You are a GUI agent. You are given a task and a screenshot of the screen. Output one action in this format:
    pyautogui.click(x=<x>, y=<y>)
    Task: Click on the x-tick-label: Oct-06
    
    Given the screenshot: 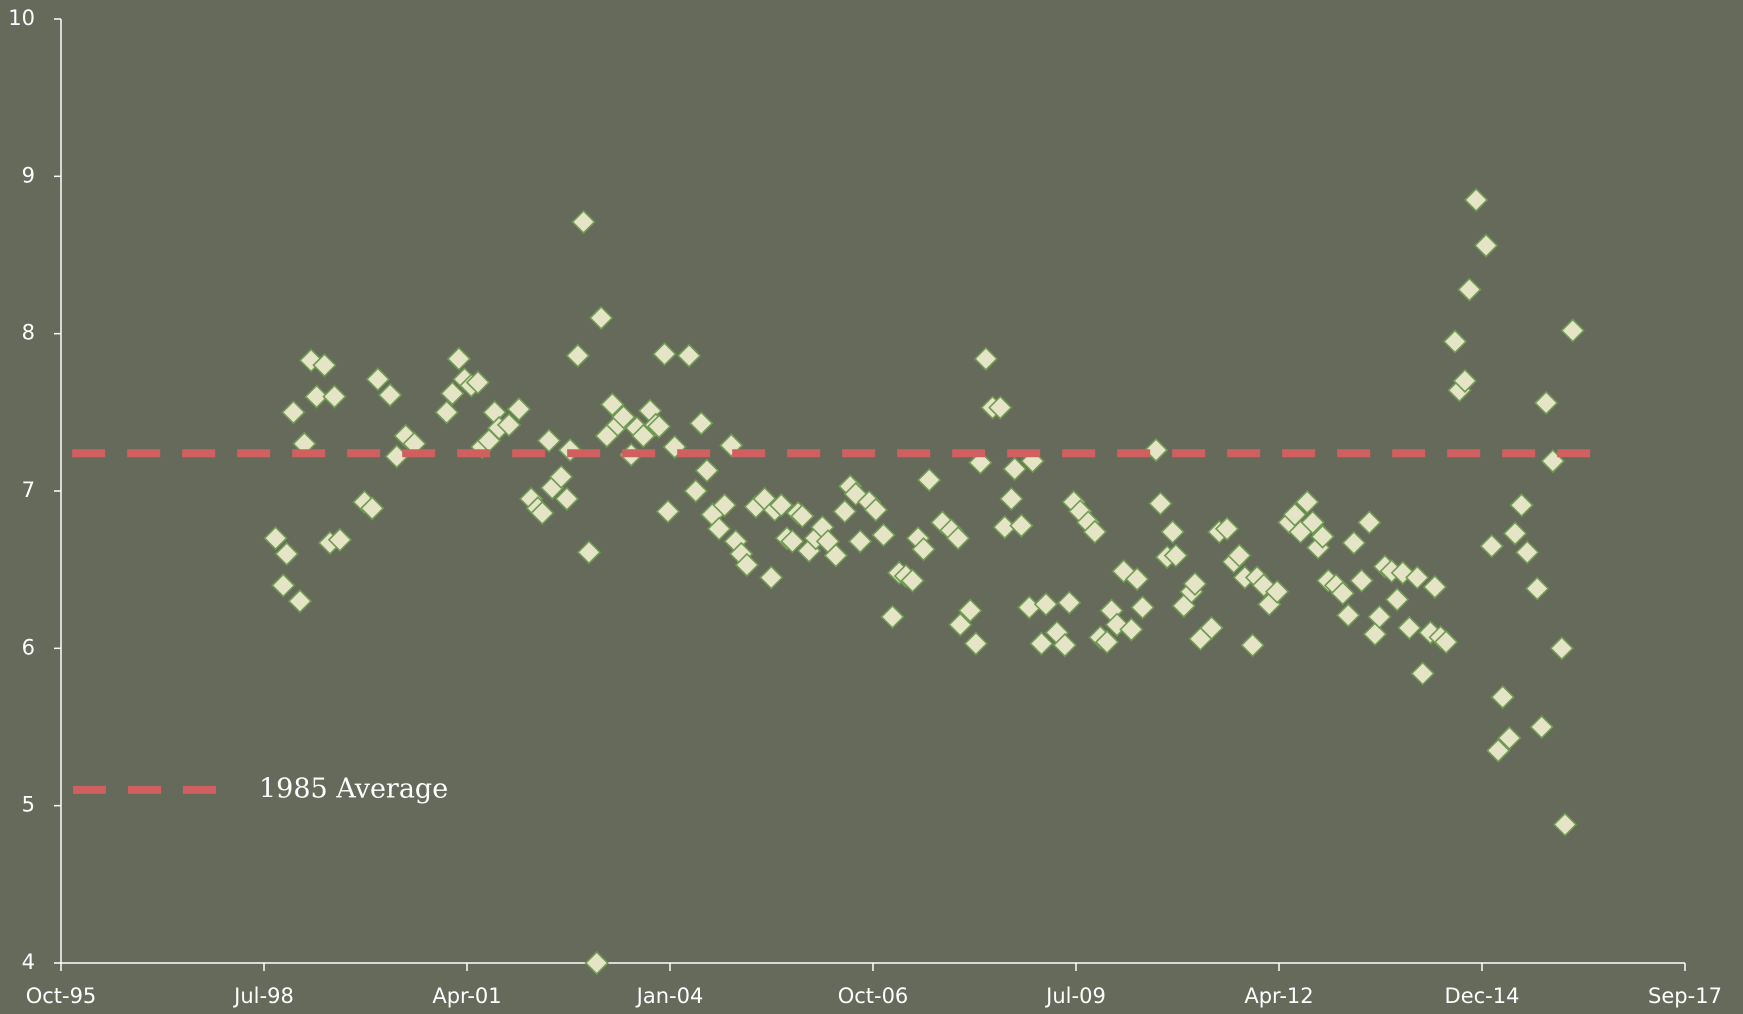 What is the action you would take?
    pyautogui.click(x=873, y=996)
    